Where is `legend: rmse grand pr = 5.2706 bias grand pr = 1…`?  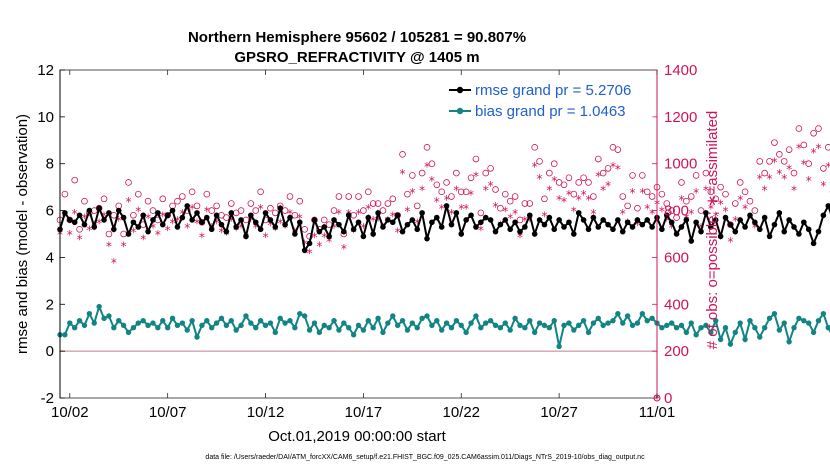
legend: rmse grand pr = 5.2706 bias grand pr = 1… is located at coordinates (548, 101).